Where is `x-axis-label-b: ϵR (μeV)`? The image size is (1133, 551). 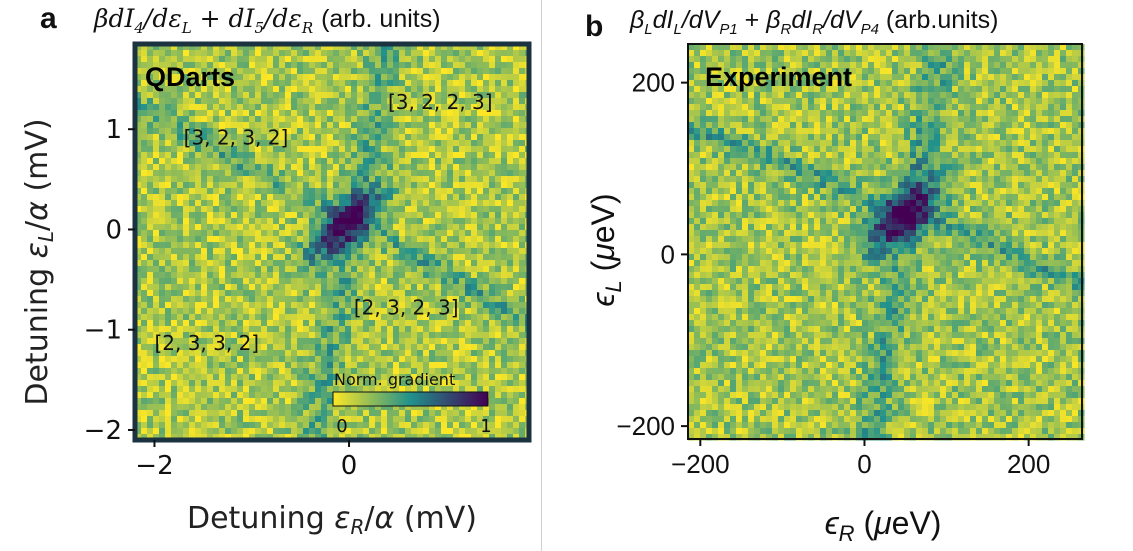
x-axis-label-b: ϵR (μeV) is located at coordinates (883, 525).